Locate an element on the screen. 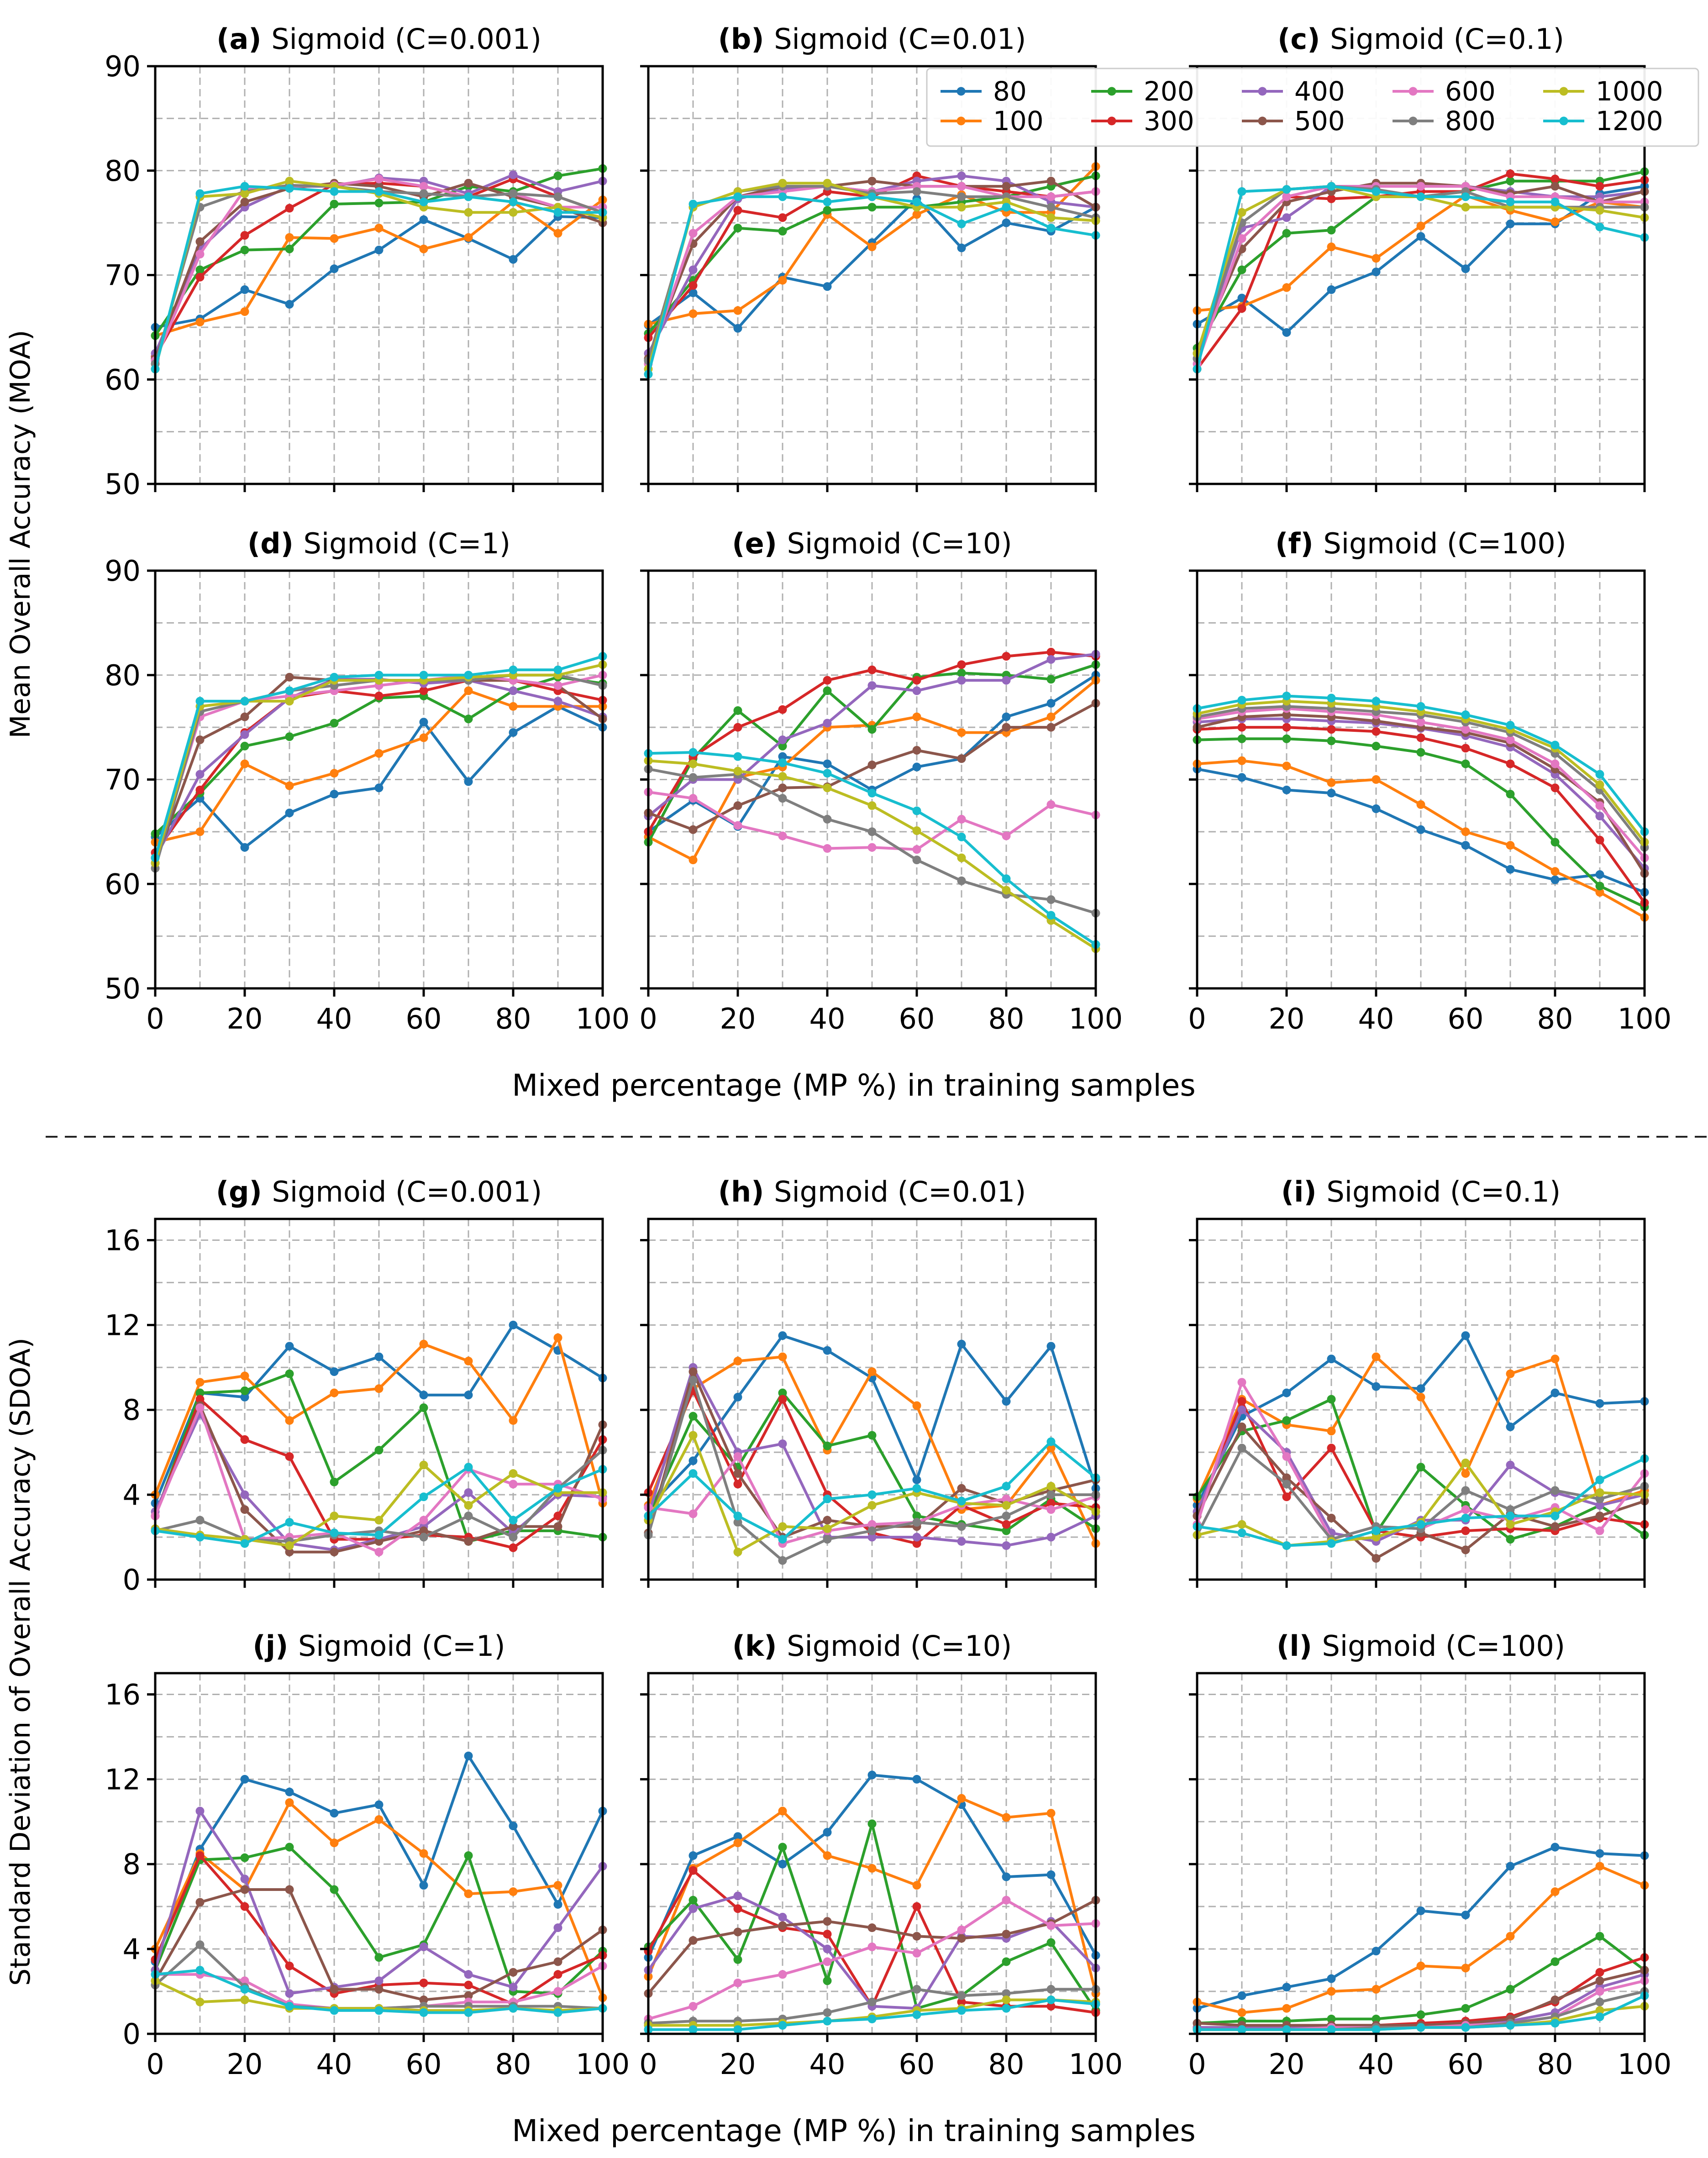 The image size is (1708, 2158). panel-tag: (b) is located at coordinates (746, 39).